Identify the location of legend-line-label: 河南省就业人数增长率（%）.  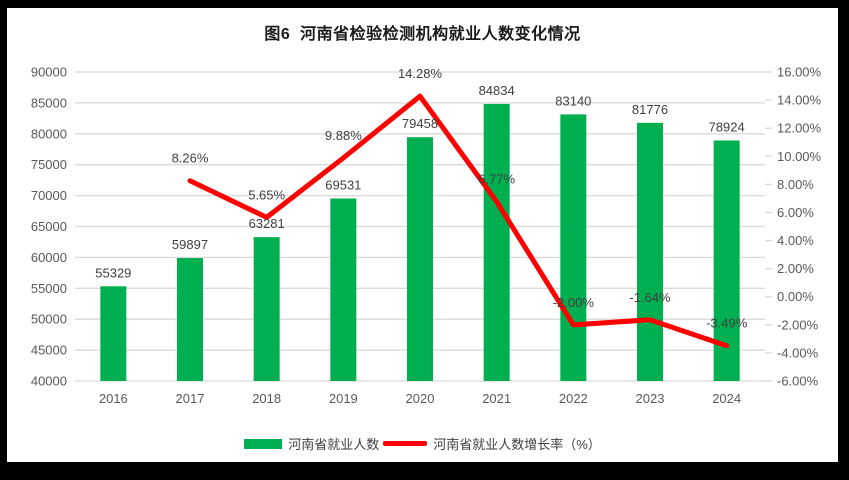
(517, 444).